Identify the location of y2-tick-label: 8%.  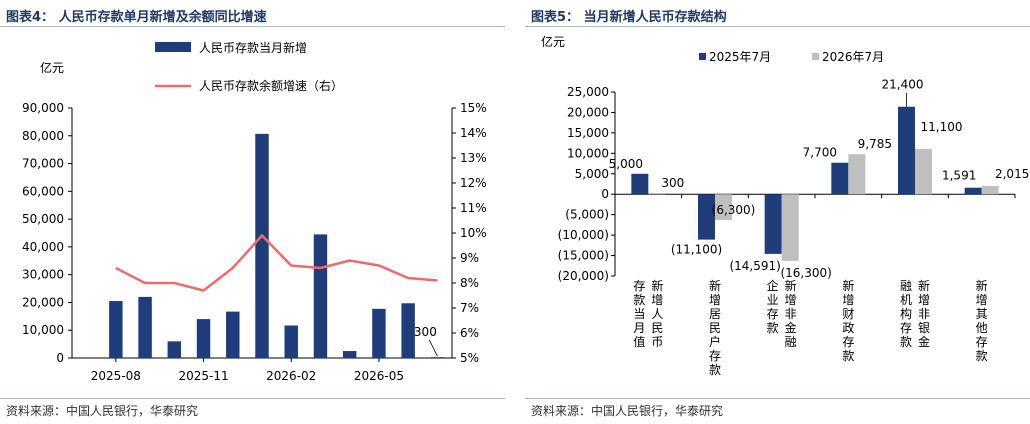
(469, 283).